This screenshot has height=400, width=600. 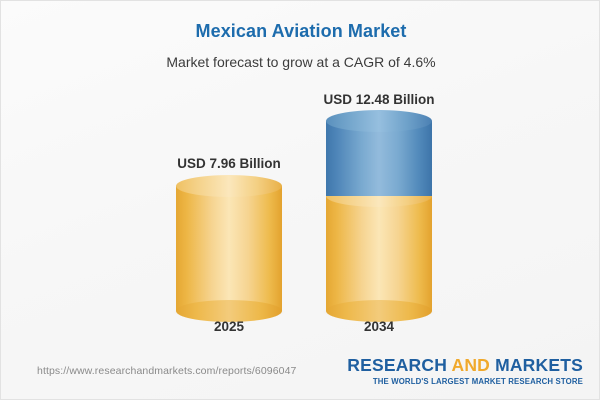 I want to click on cylinder-segment-growth-2034, so click(x=379, y=153).